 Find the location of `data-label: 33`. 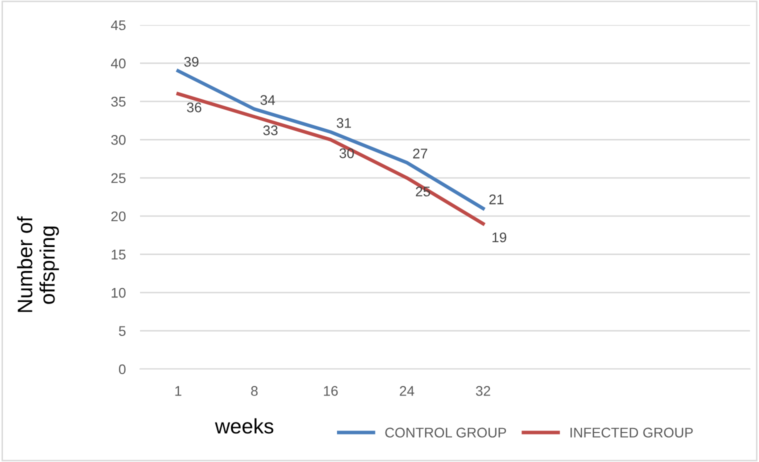

data-label: 33 is located at coordinates (270, 130).